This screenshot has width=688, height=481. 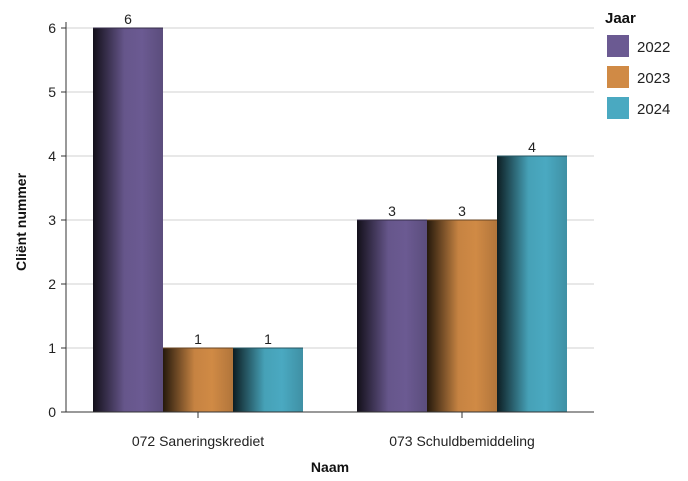 I want to click on y-tick-label: 4, so click(x=52, y=156).